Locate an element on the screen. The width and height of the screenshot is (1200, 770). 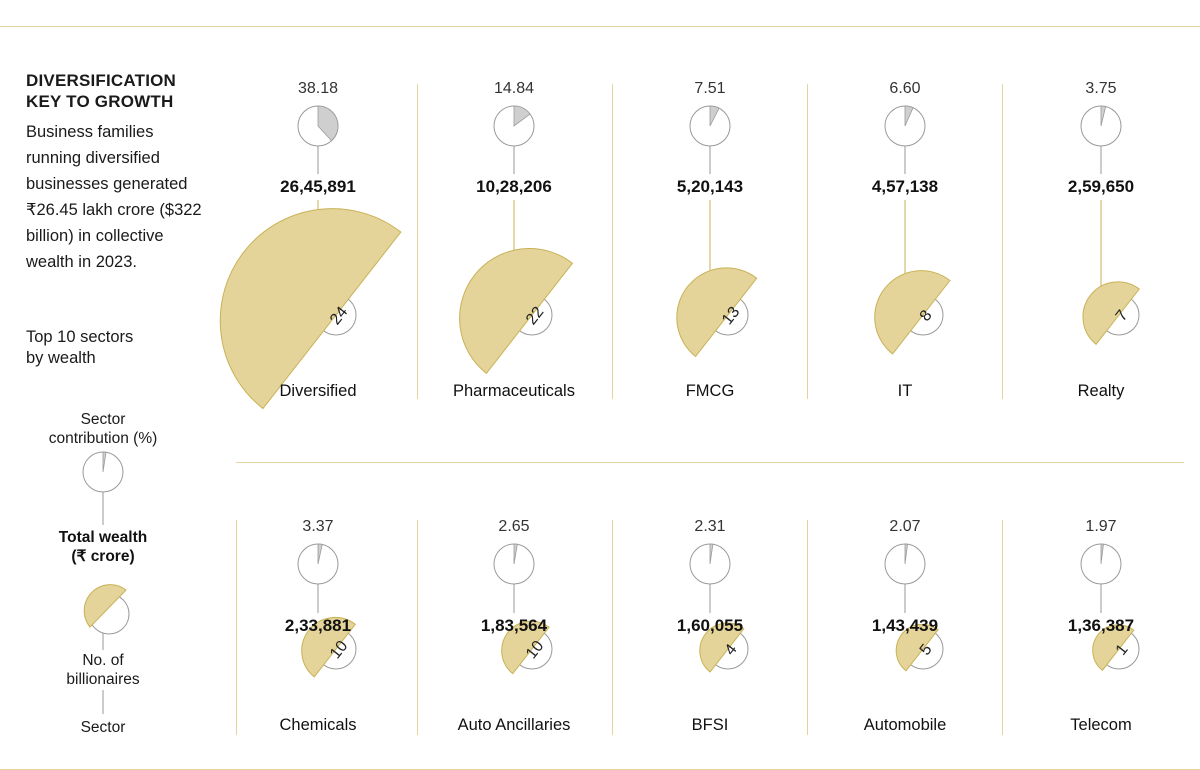
sector-label: Automobile is located at coordinates (905, 725).